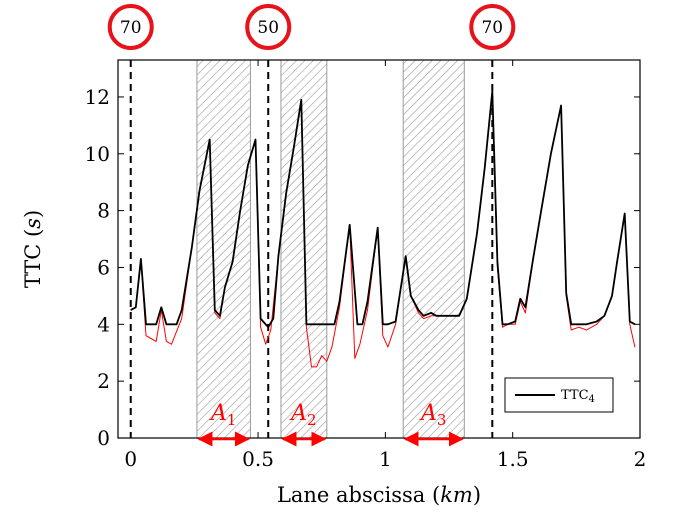 This screenshot has height=514, width=678. I want to click on y-tick-label-4: 8, so click(103, 211).